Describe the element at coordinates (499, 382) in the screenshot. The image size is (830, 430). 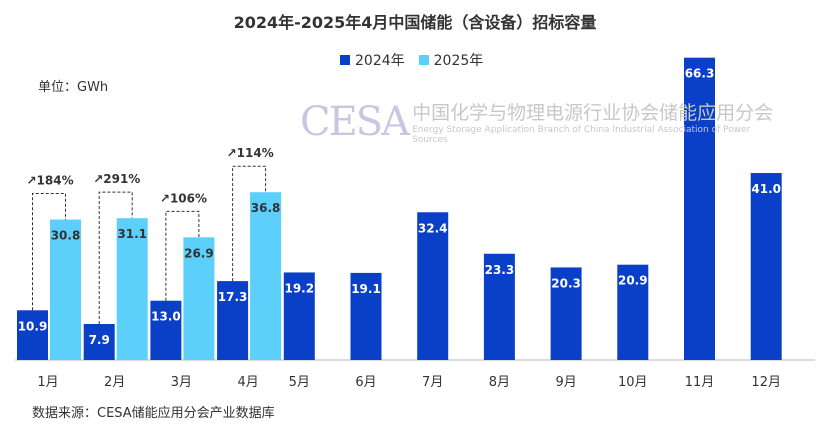
I see `x-tick-label-8: 8月` at that location.